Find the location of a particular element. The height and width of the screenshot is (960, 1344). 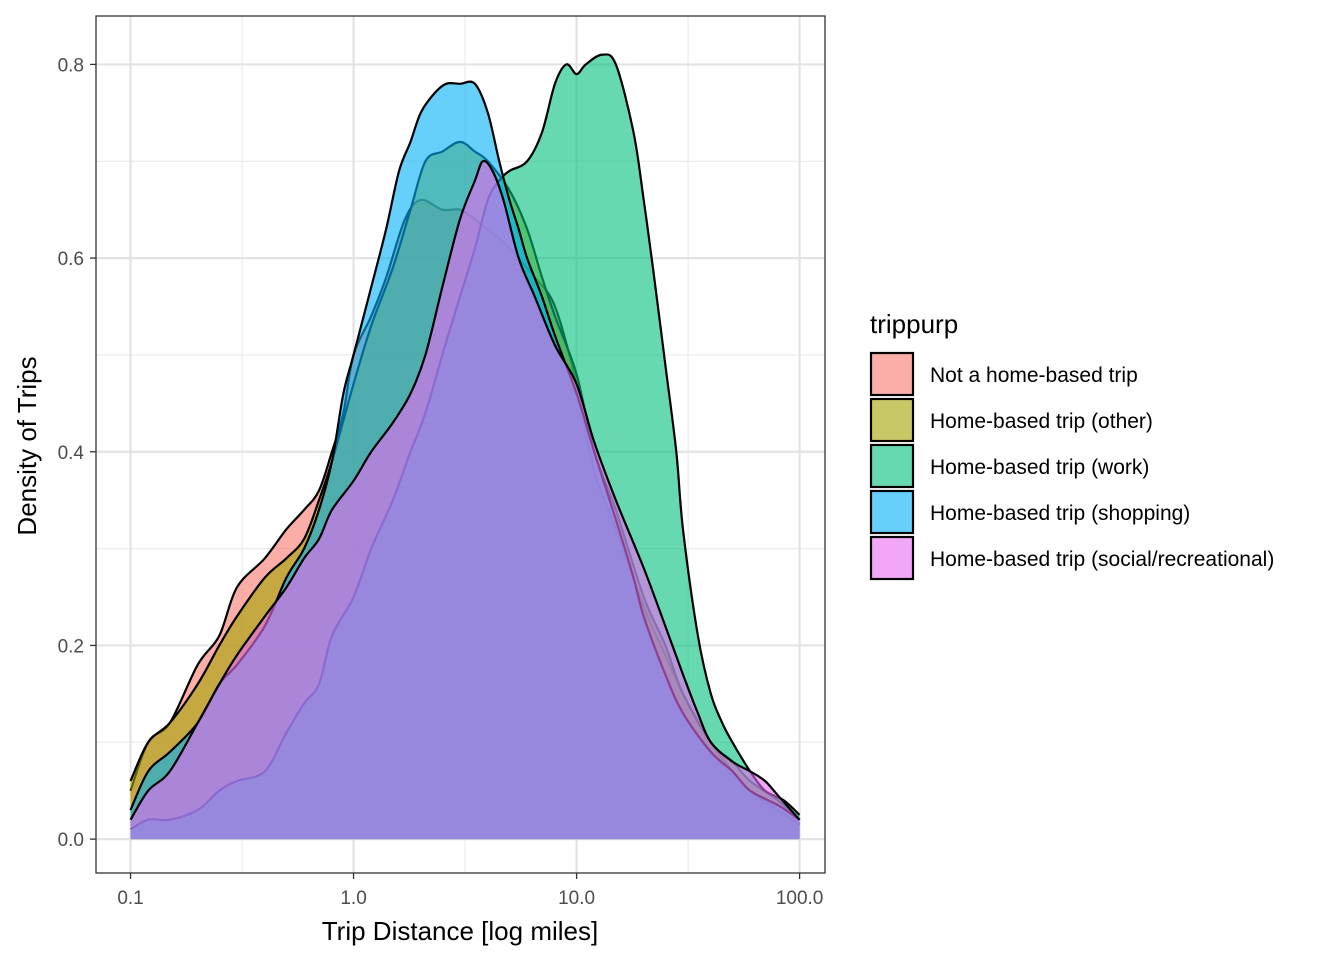

legend-item: Home-based trip (shopping) is located at coordinates (1029, 512).